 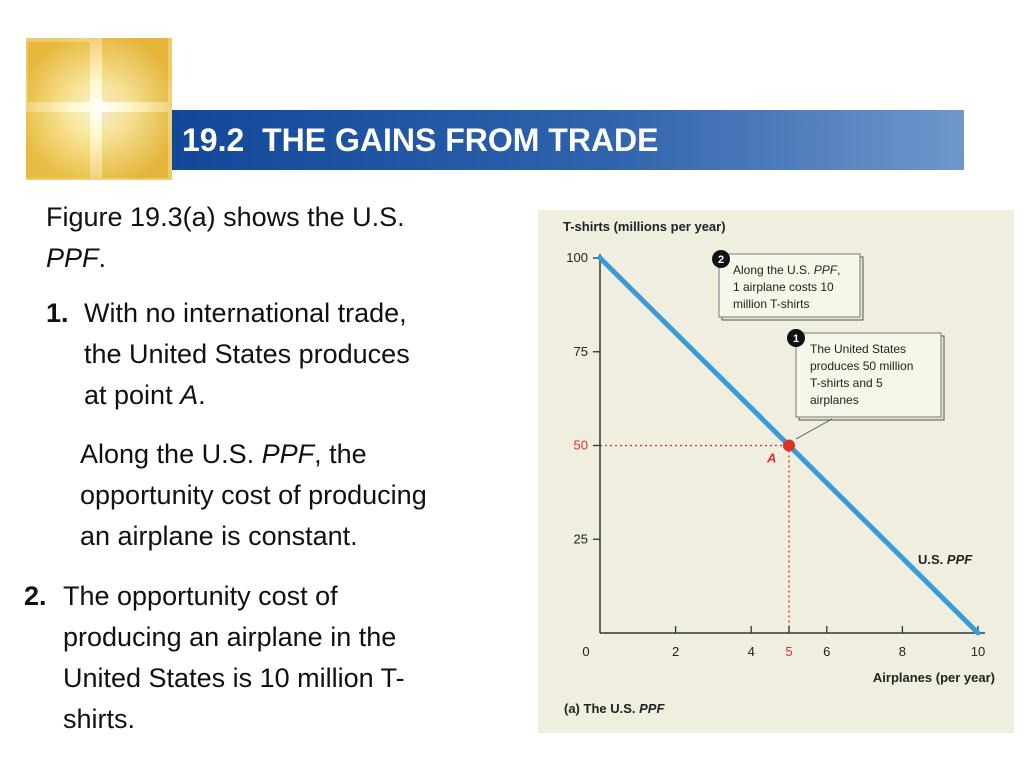 What do you see at coordinates (978, 651) in the screenshot?
I see `x-tick-label-10: 10` at bounding box center [978, 651].